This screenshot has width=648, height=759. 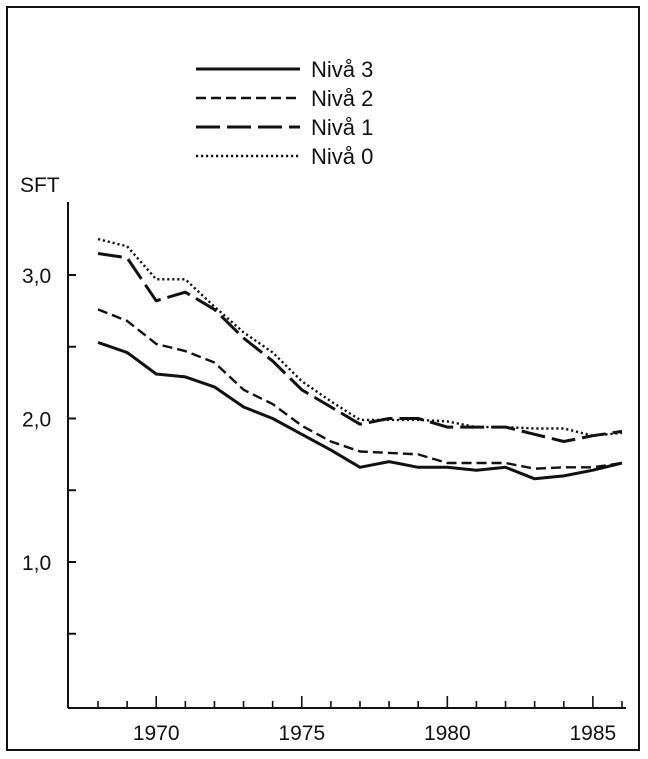 I want to click on x-tick-label: 1985, so click(x=593, y=733).